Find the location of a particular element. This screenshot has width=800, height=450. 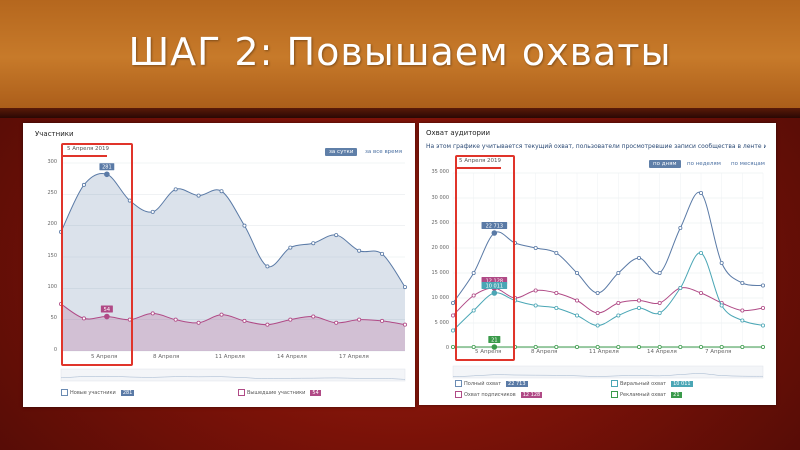

legend-new-members: Новые участники 281 is located at coordinates (98, 392).